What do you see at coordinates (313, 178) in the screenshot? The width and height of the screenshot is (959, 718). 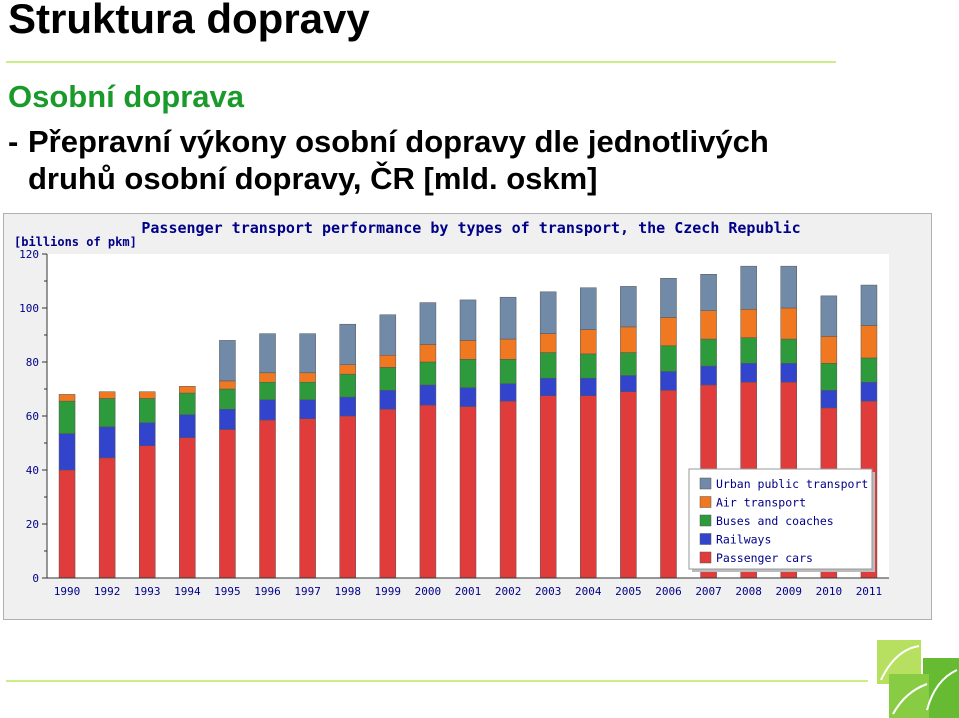 I see `bullet-line-2: druhů osobní dopravy, ČR [mld. oskm]` at bounding box center [313, 178].